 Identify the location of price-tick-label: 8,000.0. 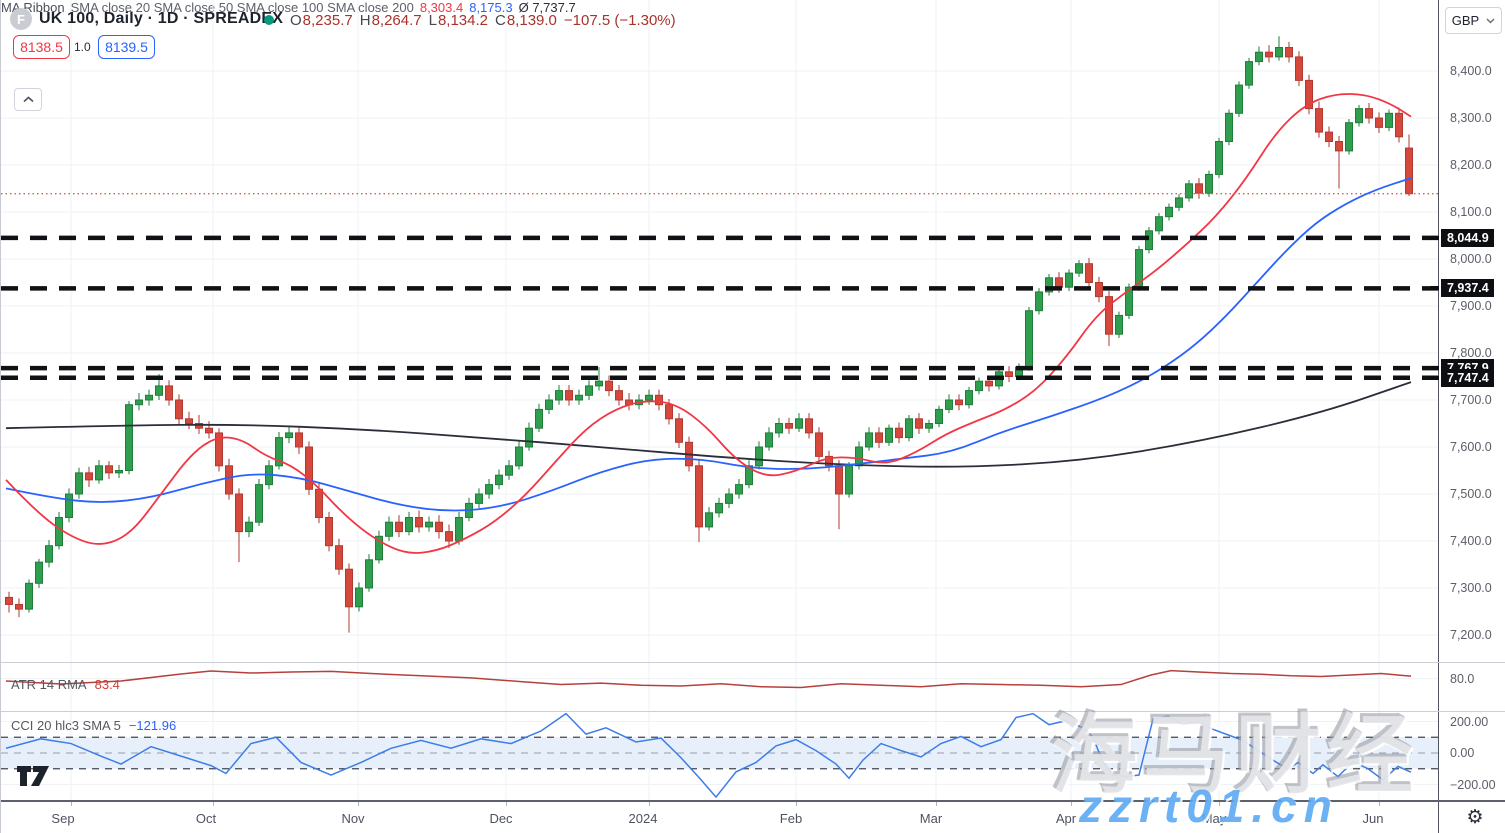
(1471, 259).